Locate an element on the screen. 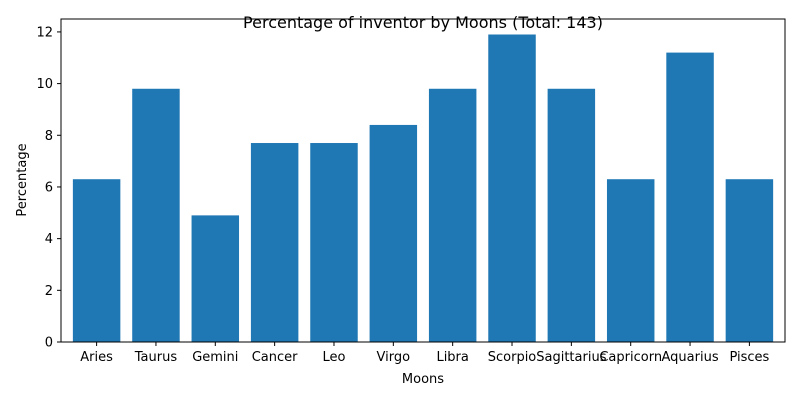 The height and width of the screenshot is (404, 800). y-axis-title: Percentage is located at coordinates (22, 179).